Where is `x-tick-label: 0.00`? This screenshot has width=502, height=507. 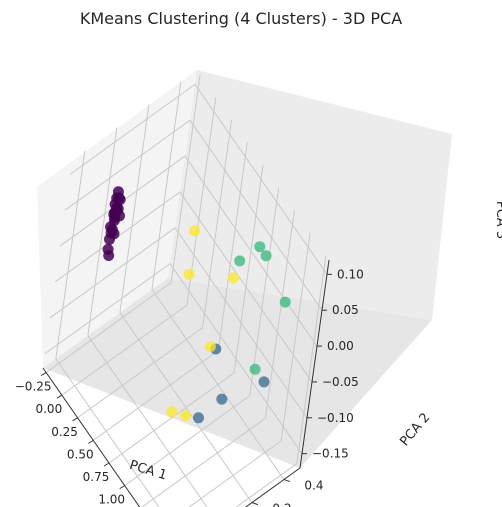 x-tick-label: 0.00 is located at coordinates (48, 409).